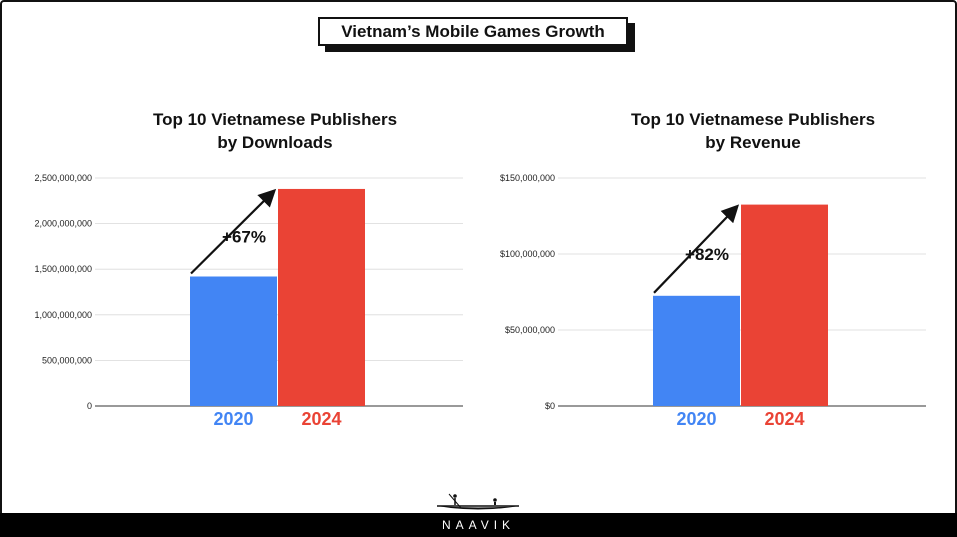 This screenshot has width=957, height=537. Describe the element at coordinates (753, 142) in the screenshot. I see `revenue-chart-title-line2: by Revenue` at that location.